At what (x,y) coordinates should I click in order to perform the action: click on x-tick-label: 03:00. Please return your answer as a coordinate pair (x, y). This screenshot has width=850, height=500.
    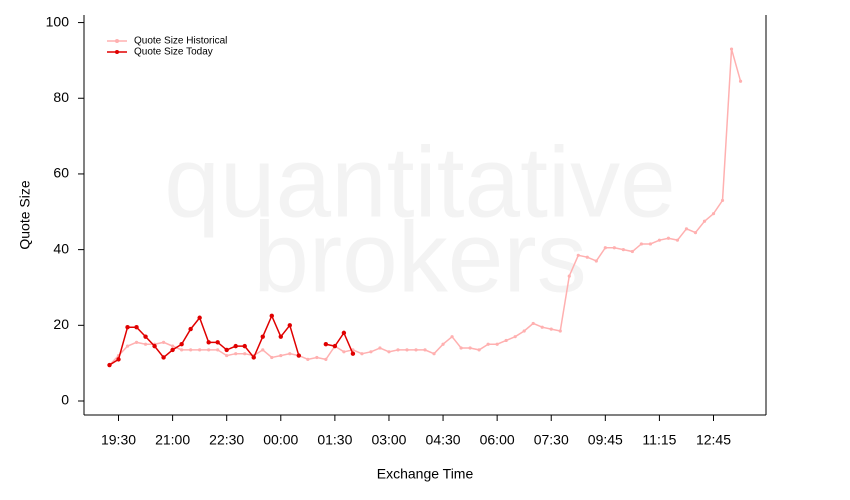
    Looking at the image, I should click on (388, 440).